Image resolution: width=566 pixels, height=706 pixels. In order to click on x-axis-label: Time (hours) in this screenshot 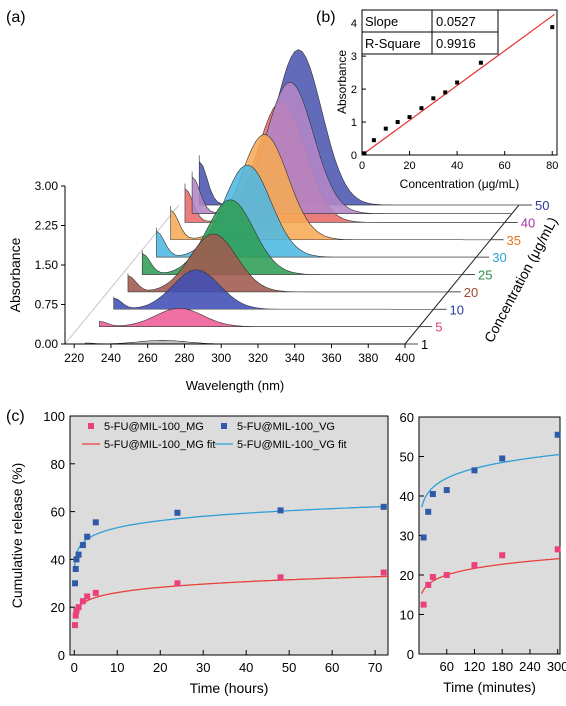, I will do `click(229, 688)`.